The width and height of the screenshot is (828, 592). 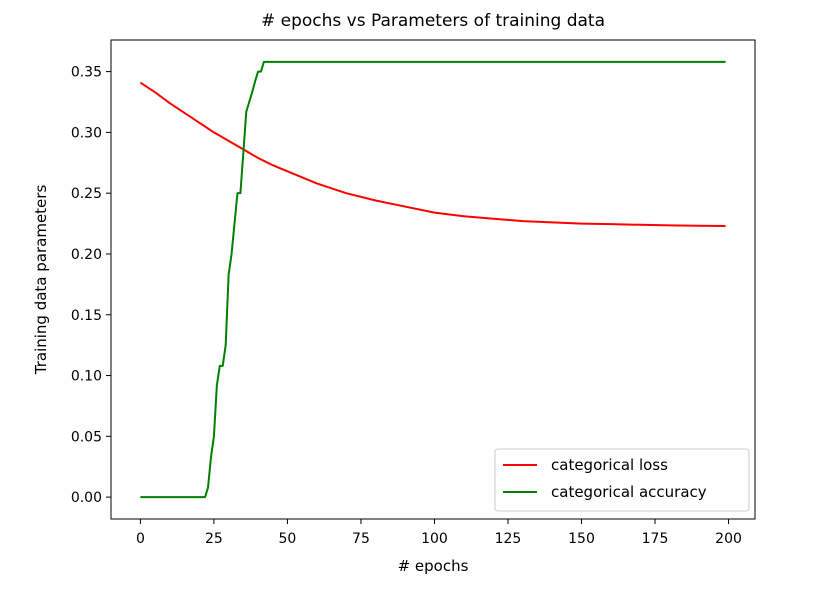 What do you see at coordinates (86, 73) in the screenshot?
I see `y-tick-label: 0.35` at bounding box center [86, 73].